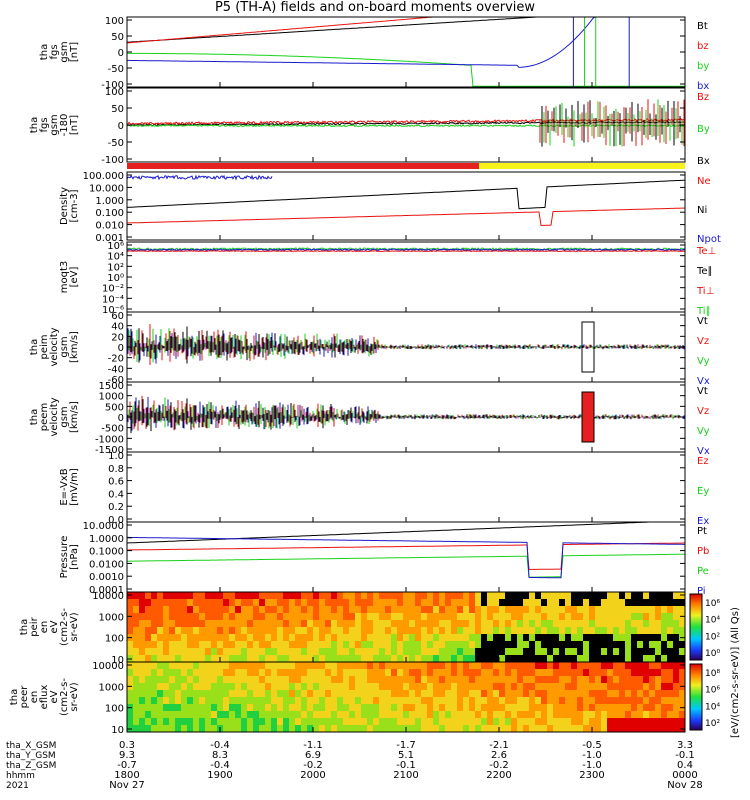  I want to click on y-tick-label: -60, so click(116, 380).